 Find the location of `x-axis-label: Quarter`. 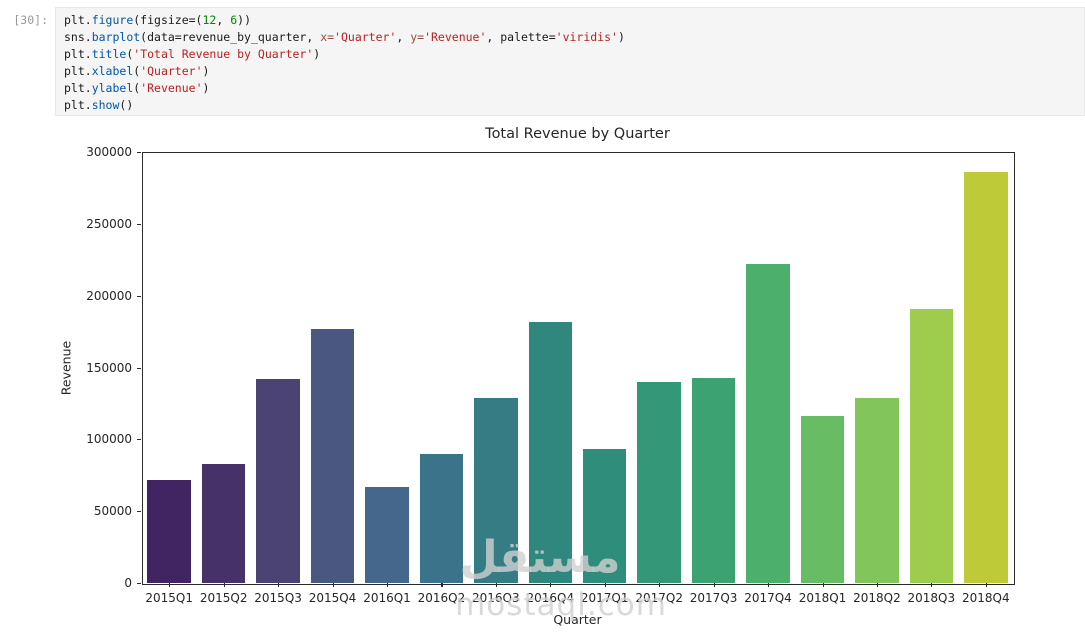

x-axis-label: Quarter is located at coordinates (577, 619).